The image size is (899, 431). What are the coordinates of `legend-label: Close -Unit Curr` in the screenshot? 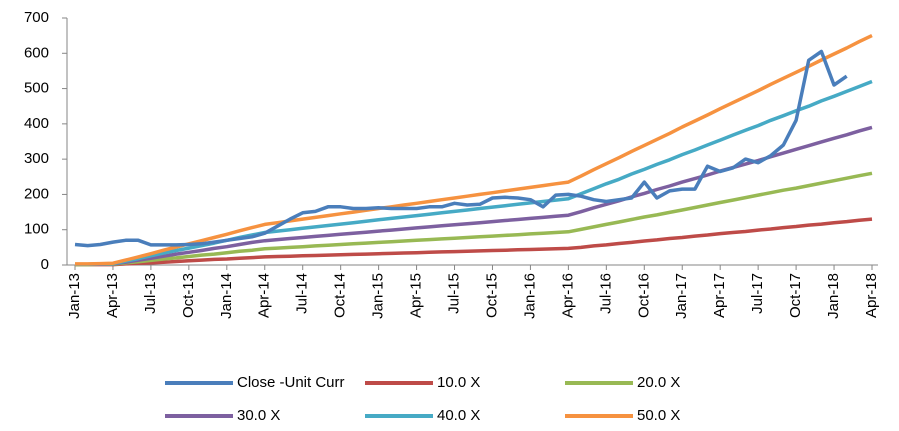 It's located at (291, 382).